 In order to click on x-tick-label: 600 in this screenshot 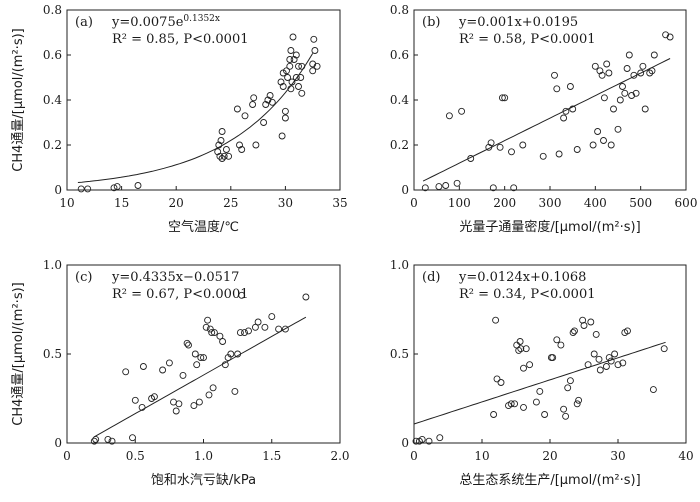, I will do `click(686, 203)`.